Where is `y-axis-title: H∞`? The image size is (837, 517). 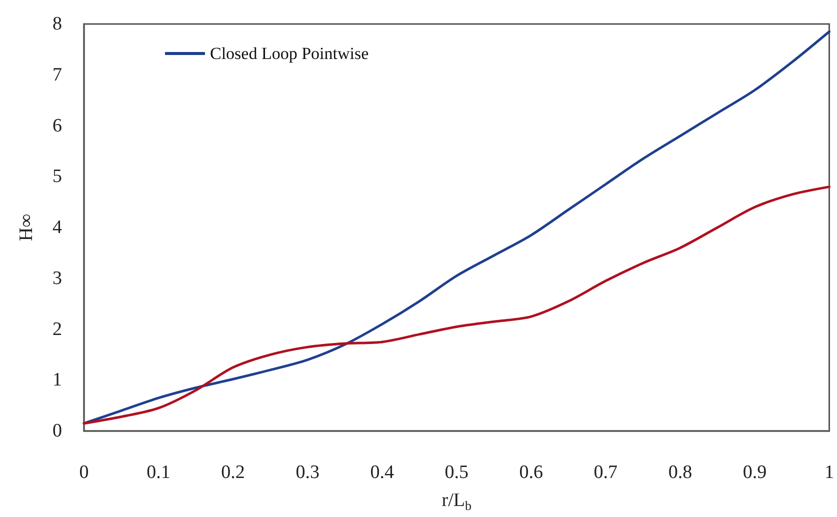 y-axis-title: H∞ is located at coordinates (26, 228).